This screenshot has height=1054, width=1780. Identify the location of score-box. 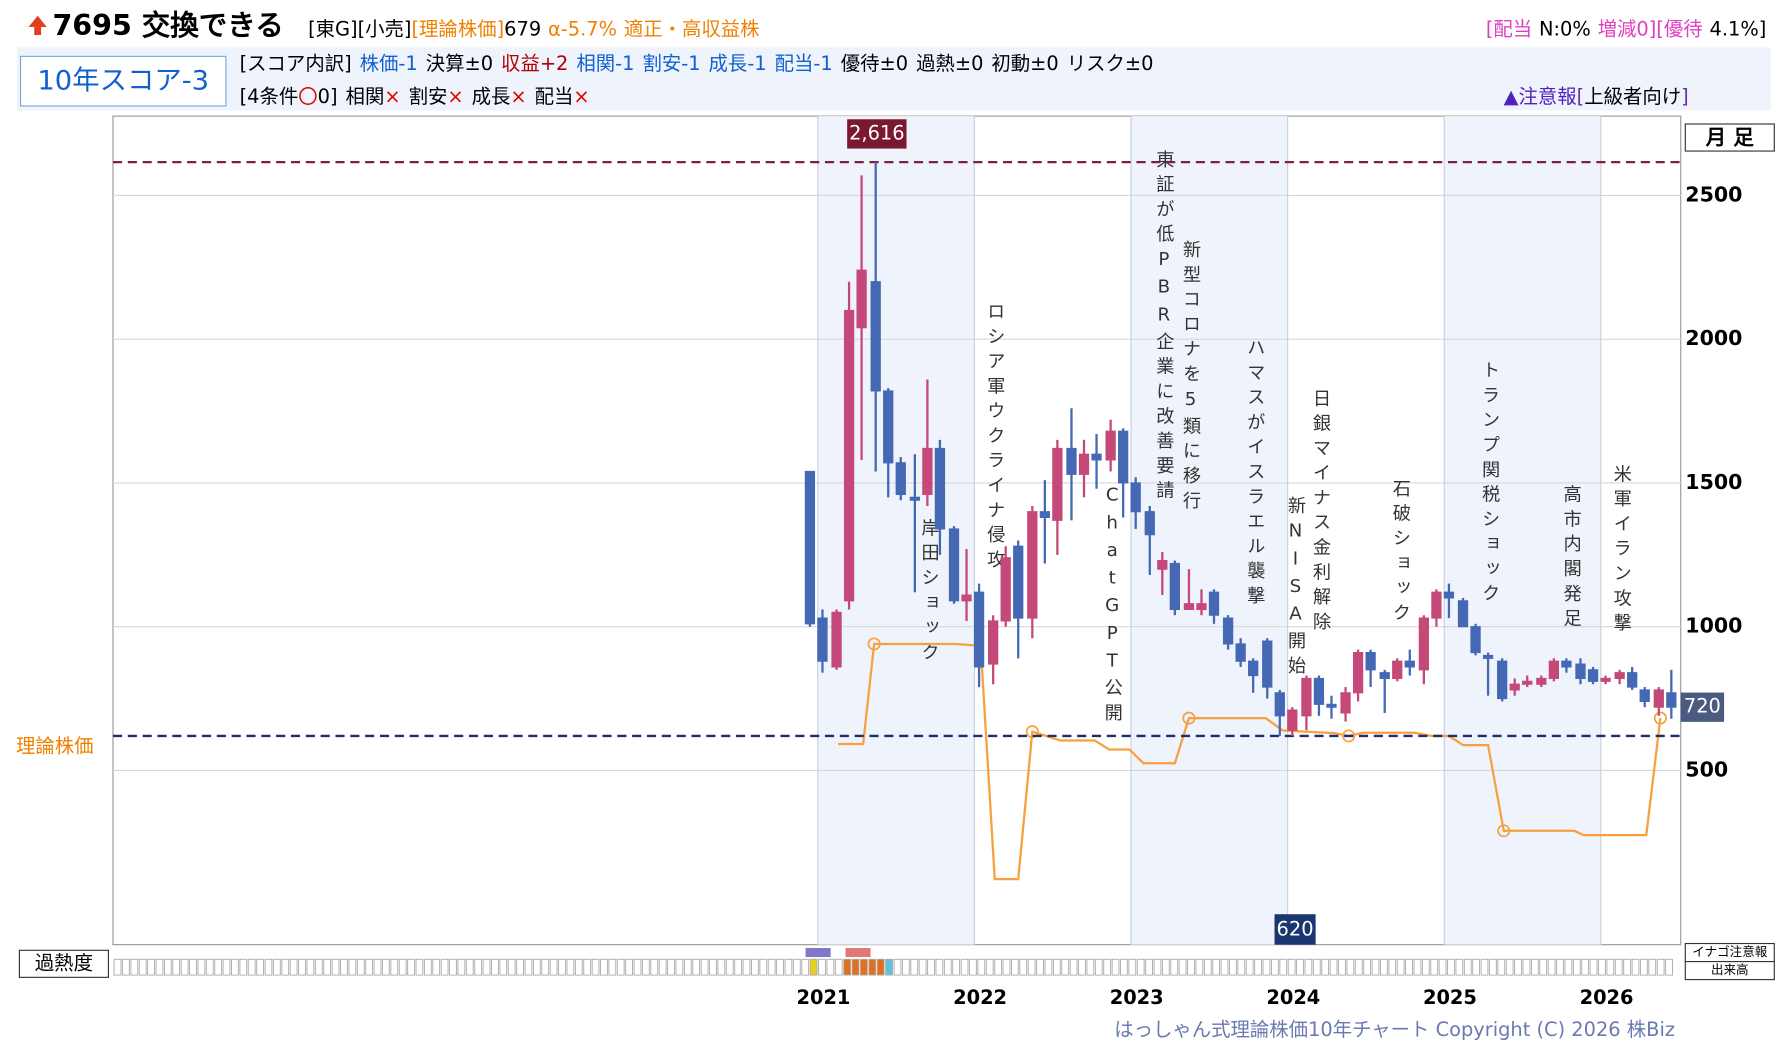
(123, 81).